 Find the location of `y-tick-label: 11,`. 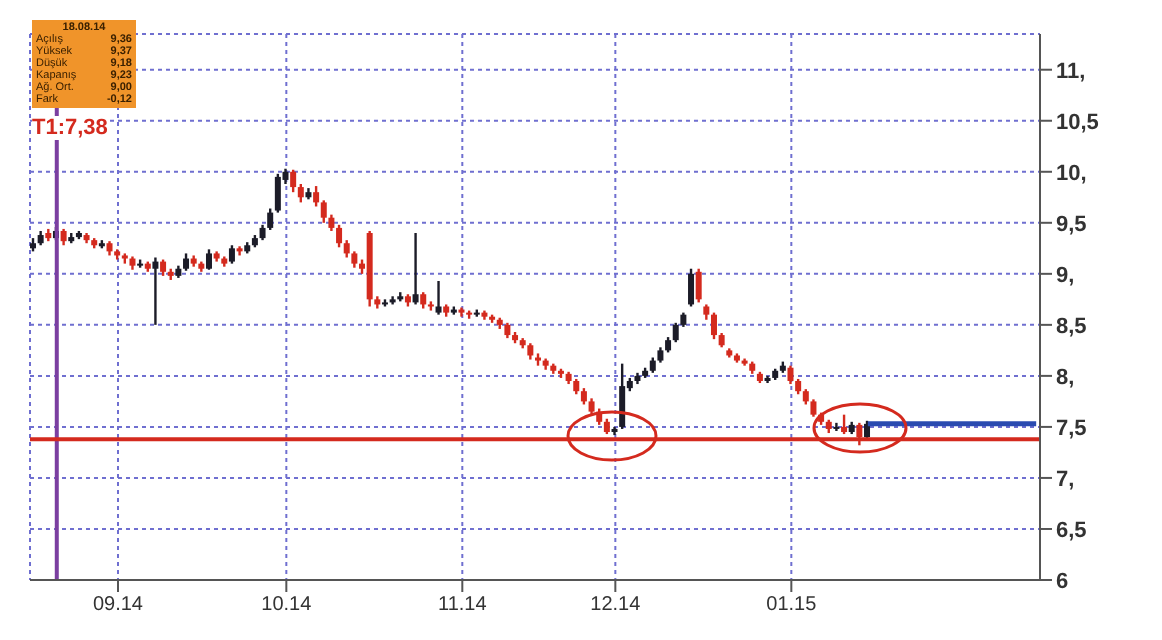

y-tick-label: 11, is located at coordinates (1071, 71).